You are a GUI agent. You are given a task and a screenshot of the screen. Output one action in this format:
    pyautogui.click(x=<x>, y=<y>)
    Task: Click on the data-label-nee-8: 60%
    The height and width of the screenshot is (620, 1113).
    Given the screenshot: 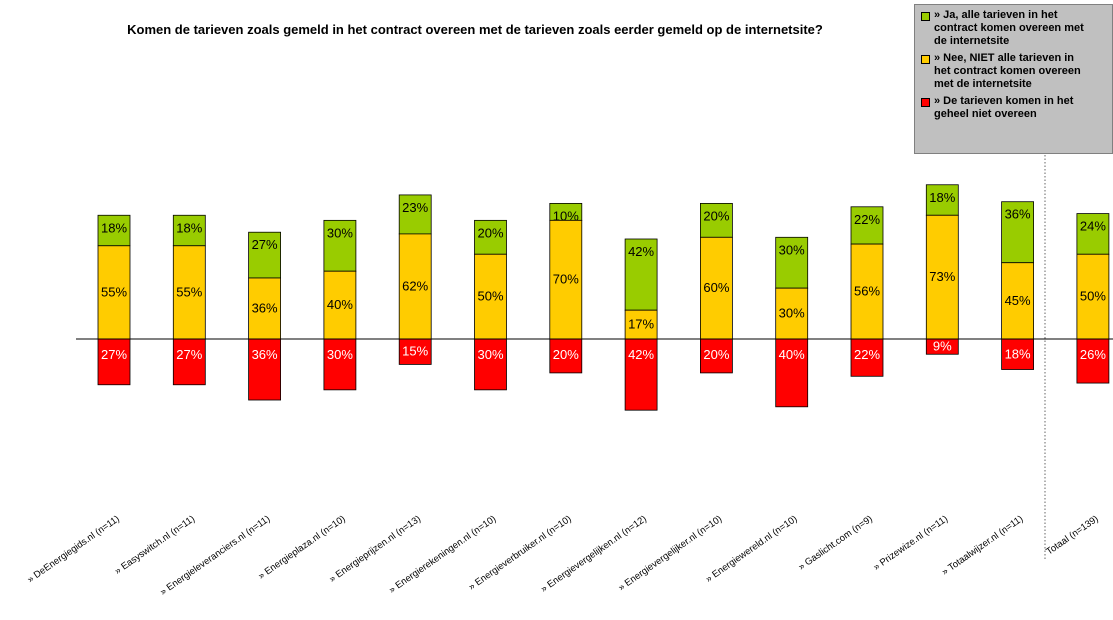 What is the action you would take?
    pyautogui.click(x=716, y=287)
    